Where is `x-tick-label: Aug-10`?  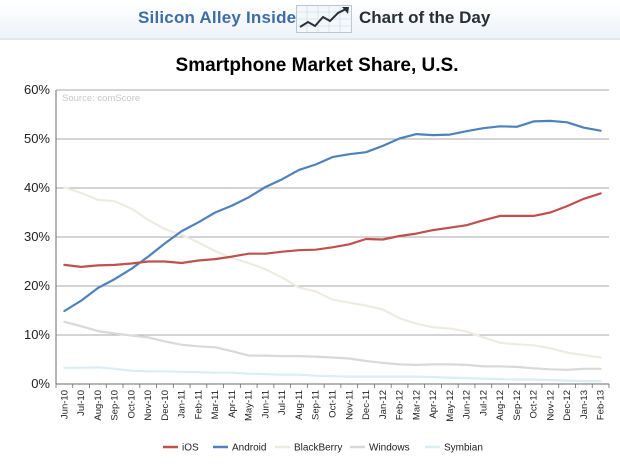 x-tick-label: Aug-10 is located at coordinates (98, 405).